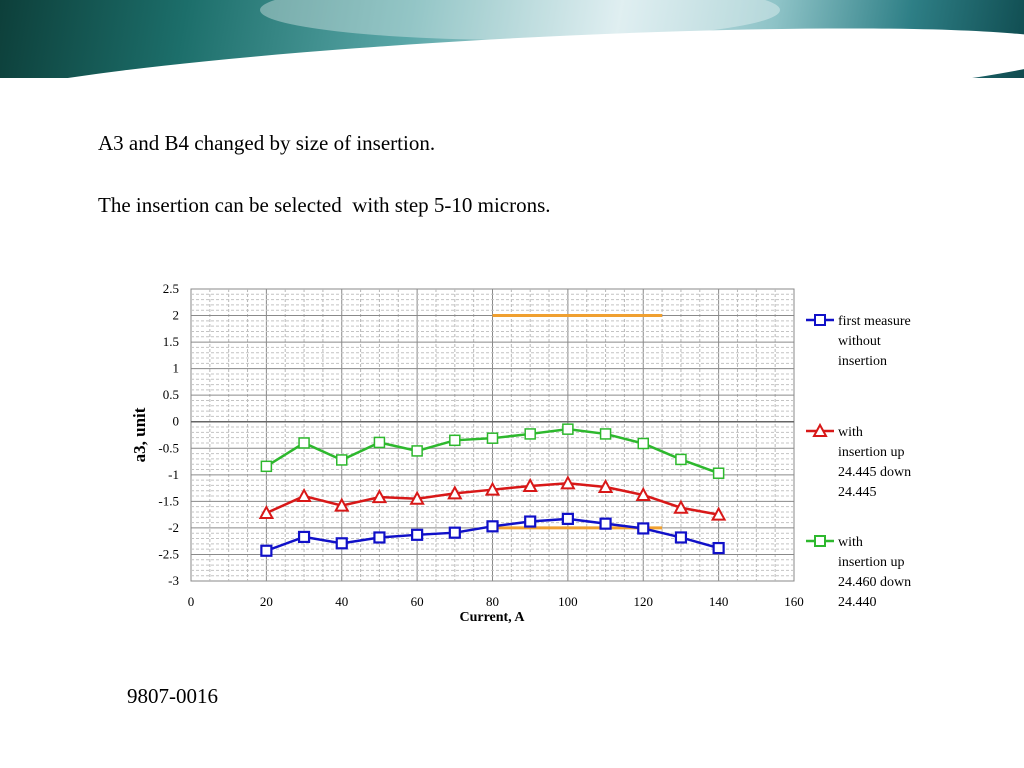  Describe the element at coordinates (857, 492) in the screenshot. I see `legend-label-2: 24.445` at that location.